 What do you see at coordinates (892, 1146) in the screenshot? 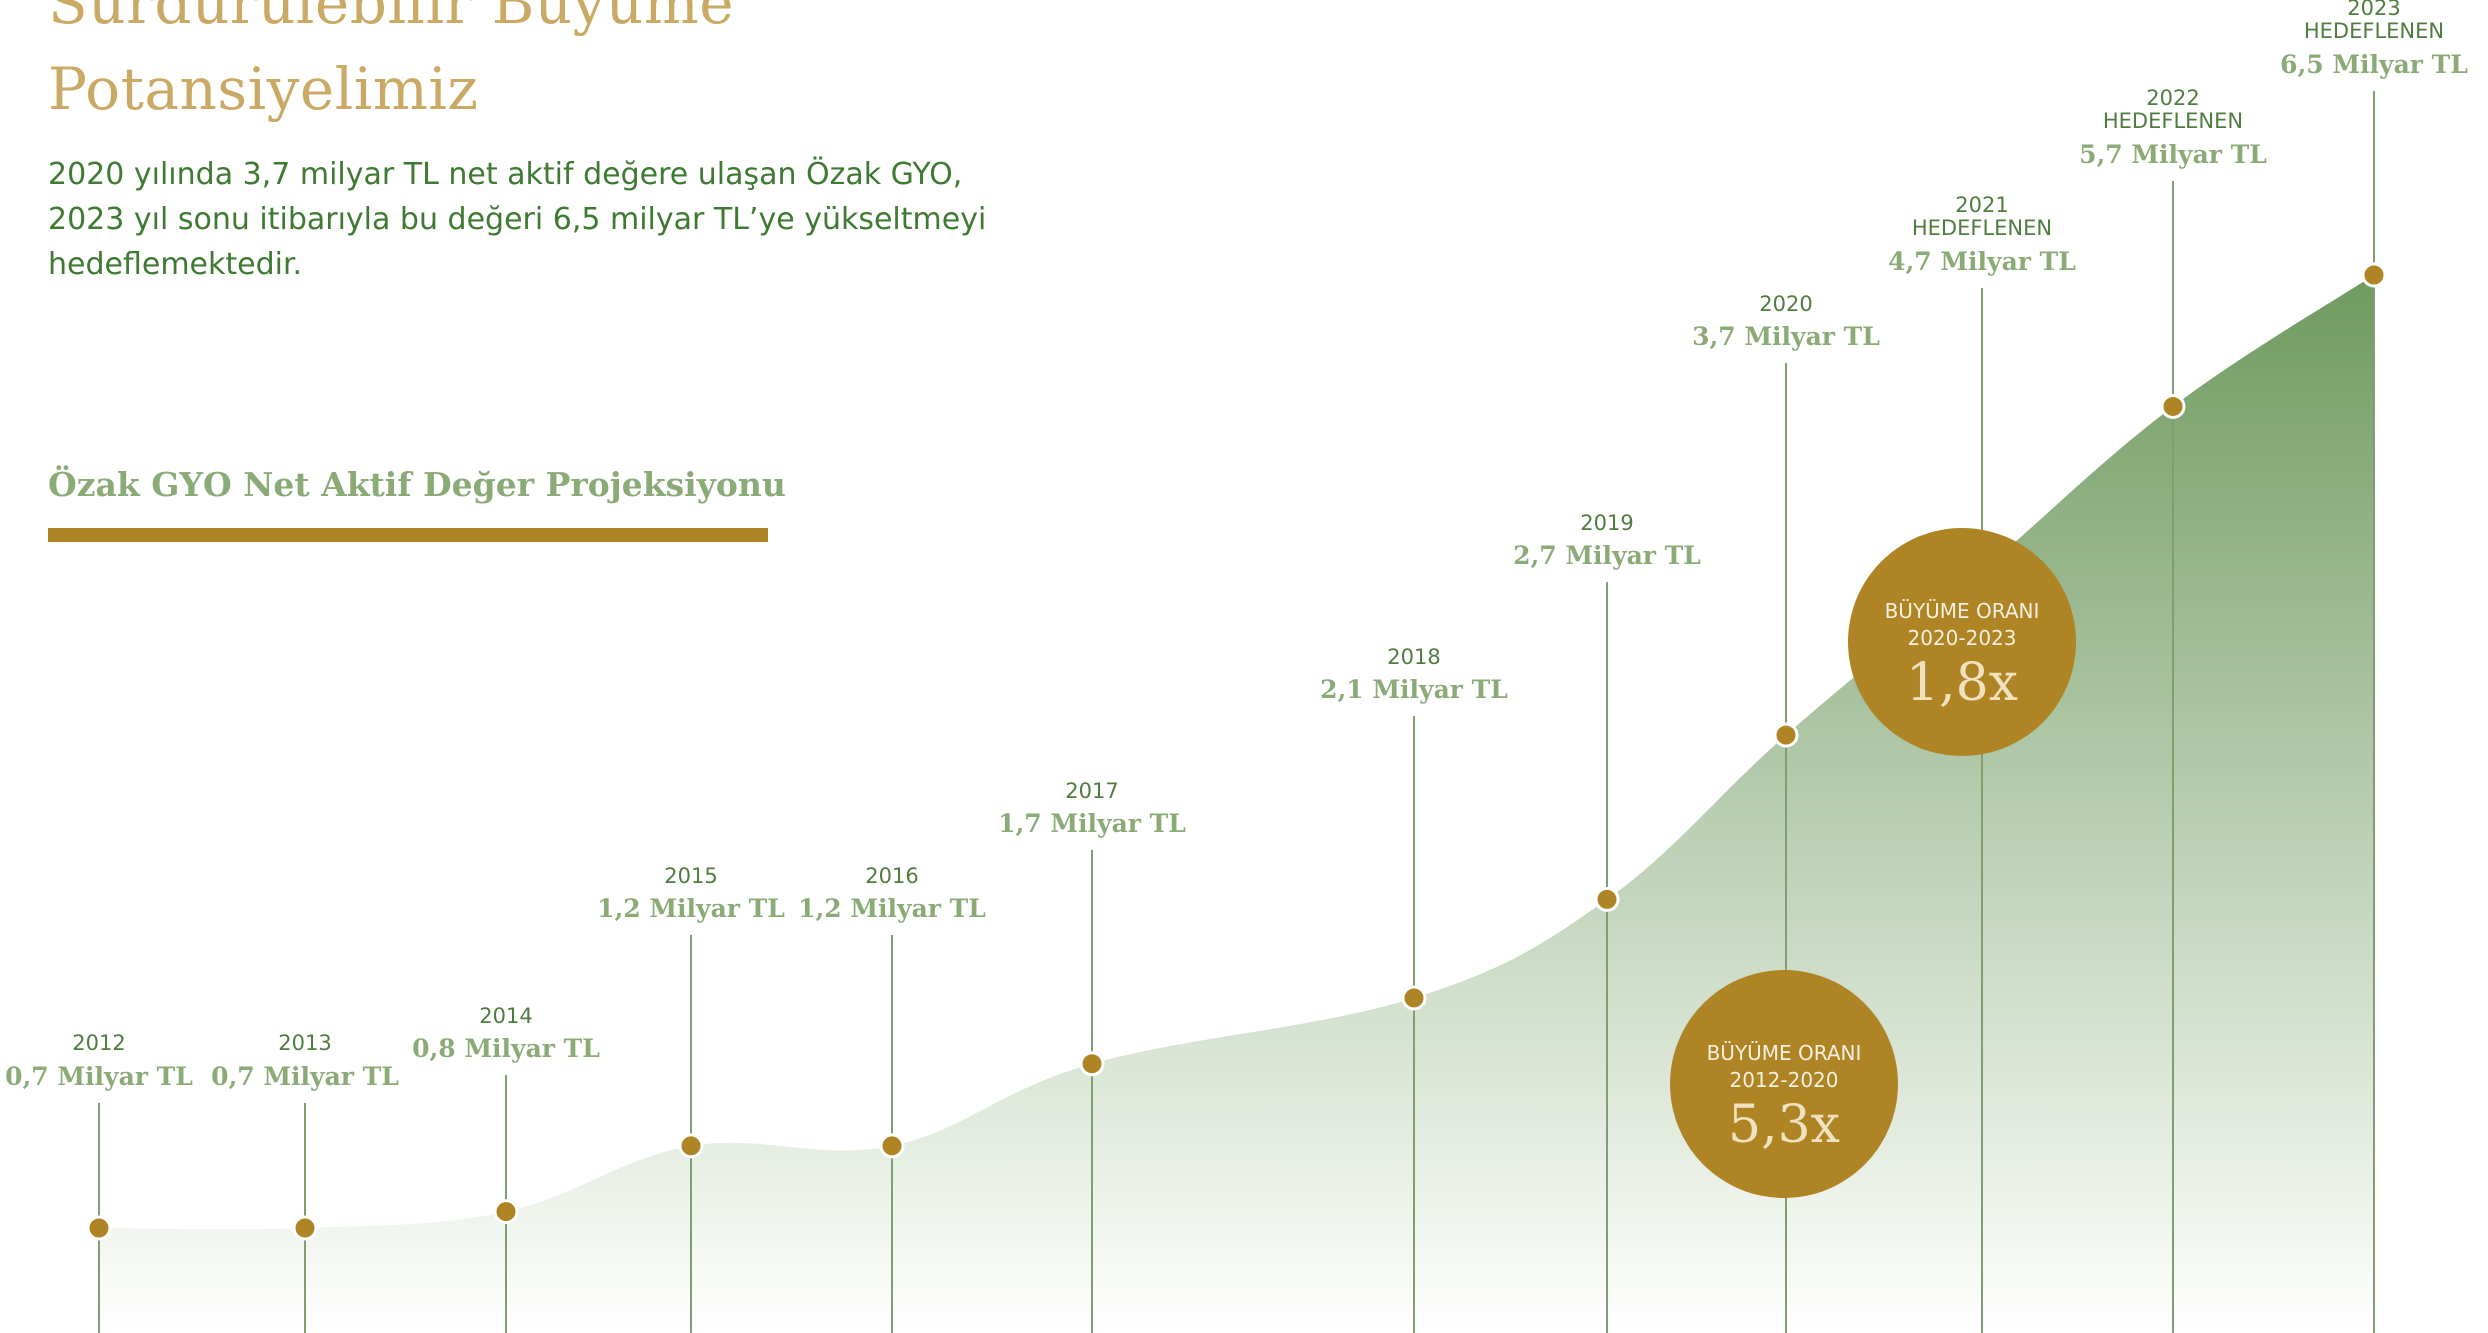
I see `data-point-2016` at bounding box center [892, 1146].